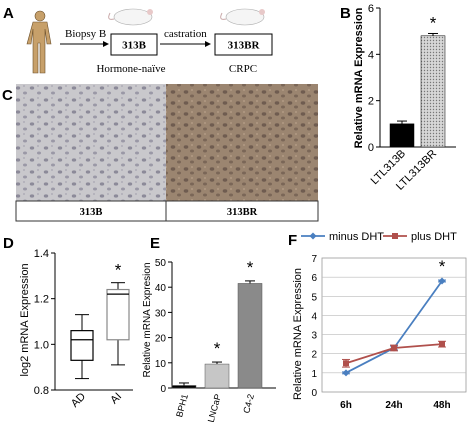 The width and height of the screenshot is (472, 422). I want to click on x-tick-label: AI, so click(116, 399).